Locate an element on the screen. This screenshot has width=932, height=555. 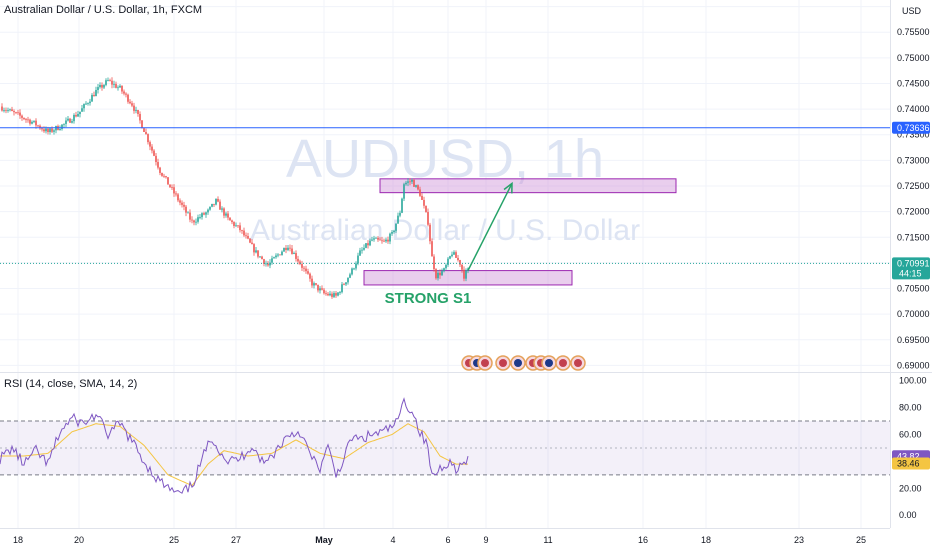
price-tick-7: 0.72500 is located at coordinates (913, 186).